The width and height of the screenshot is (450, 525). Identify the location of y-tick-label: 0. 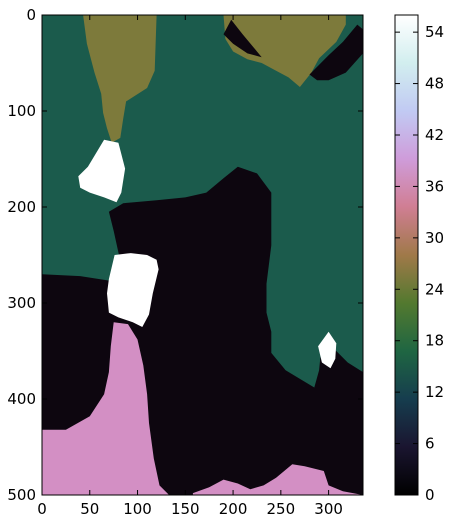
(31, 15).